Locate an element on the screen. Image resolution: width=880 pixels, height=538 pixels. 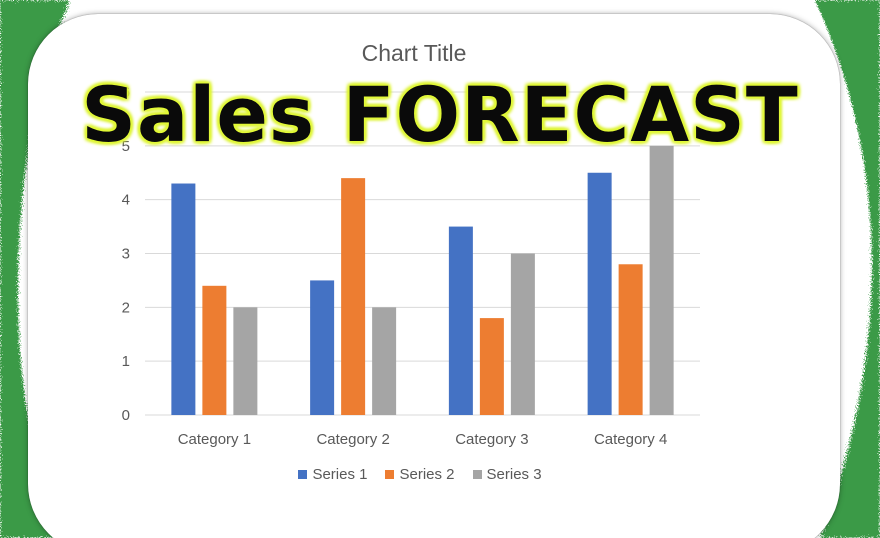
legend-item-series-1: Series 1 is located at coordinates (332, 474).